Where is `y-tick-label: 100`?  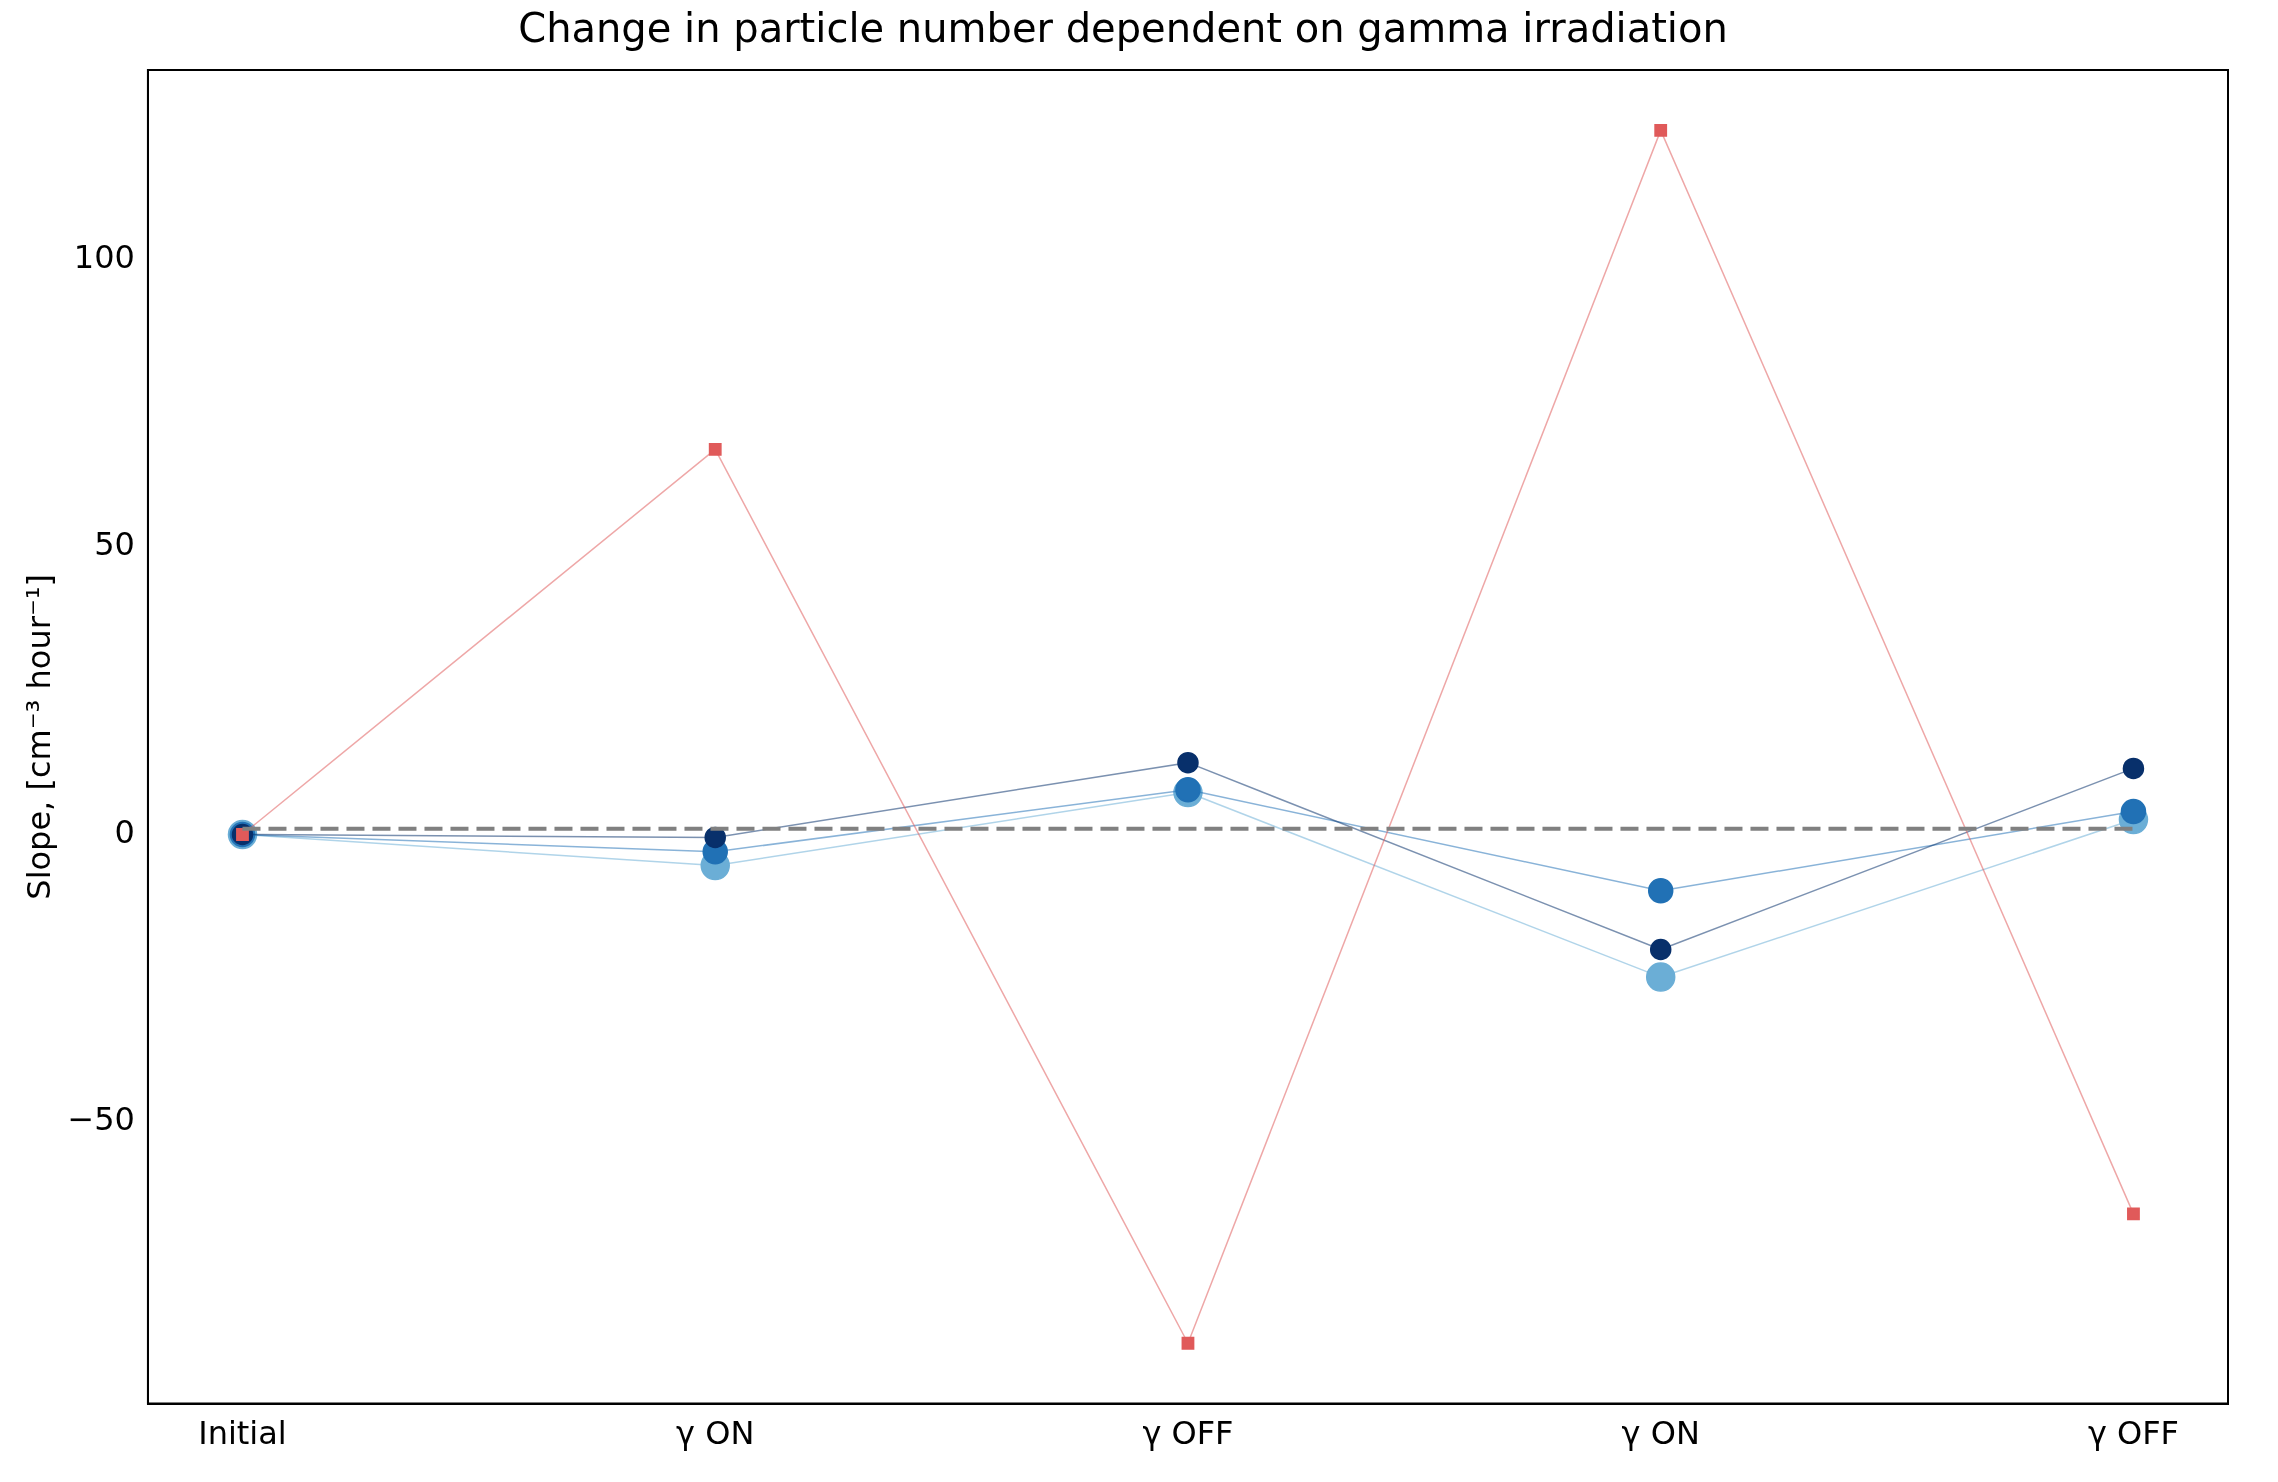
y-tick-label: 100 is located at coordinates (104, 257).